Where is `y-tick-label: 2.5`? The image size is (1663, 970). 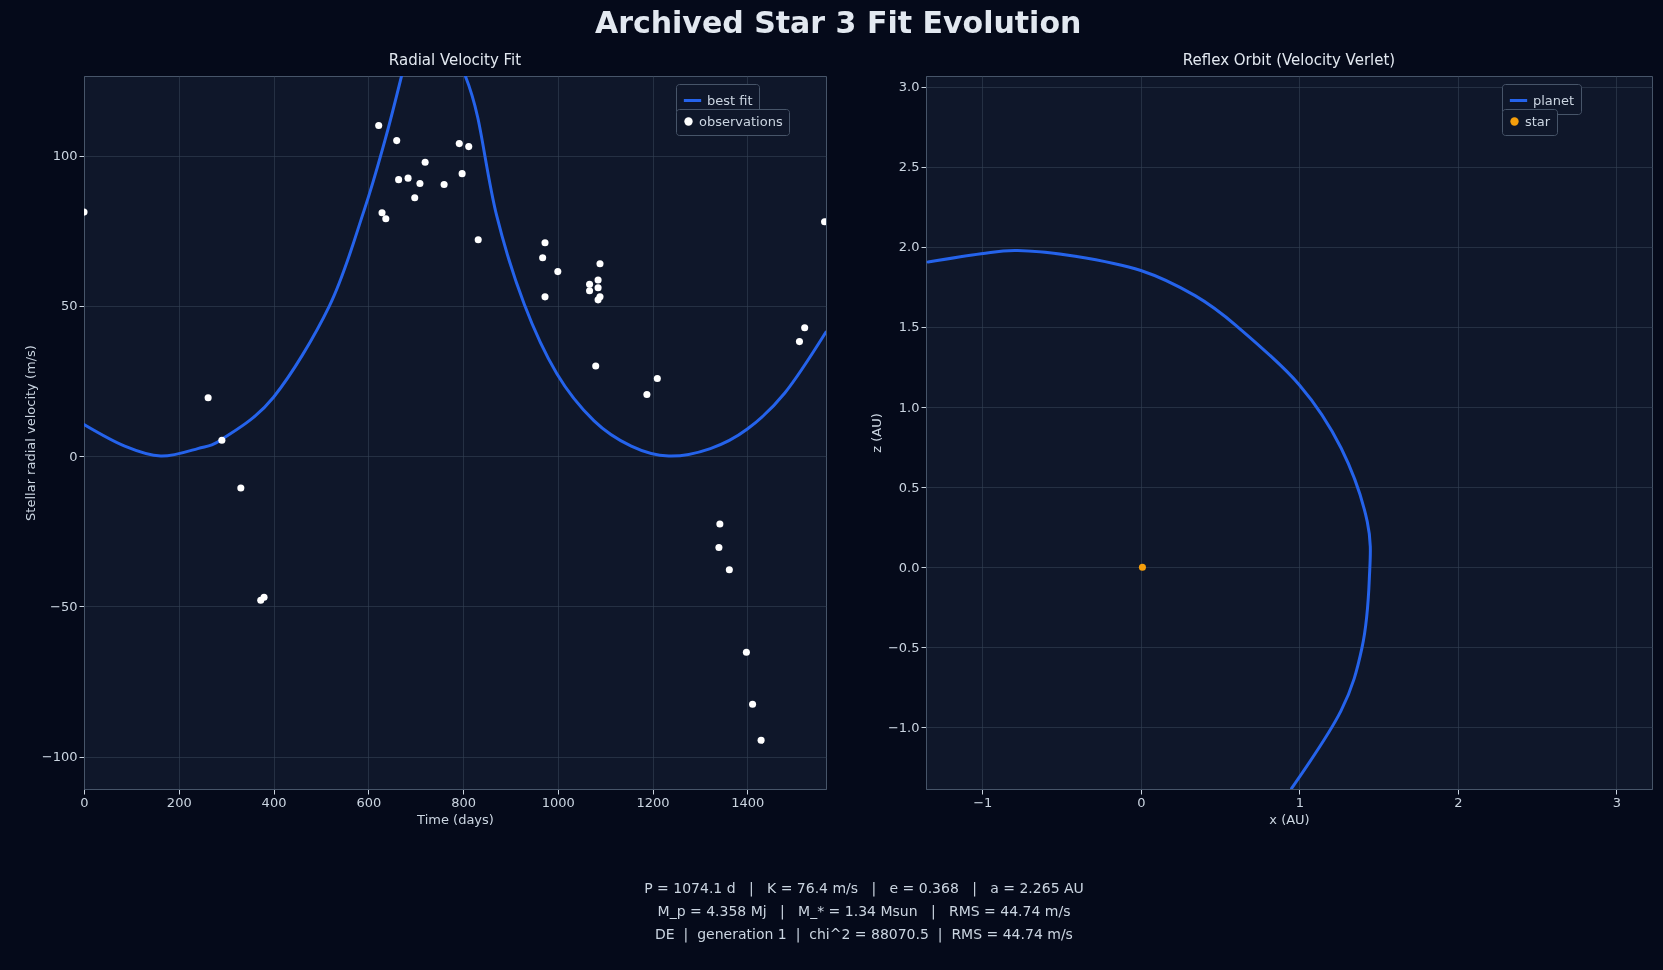
y-tick-label: 2.5 is located at coordinates (909, 167).